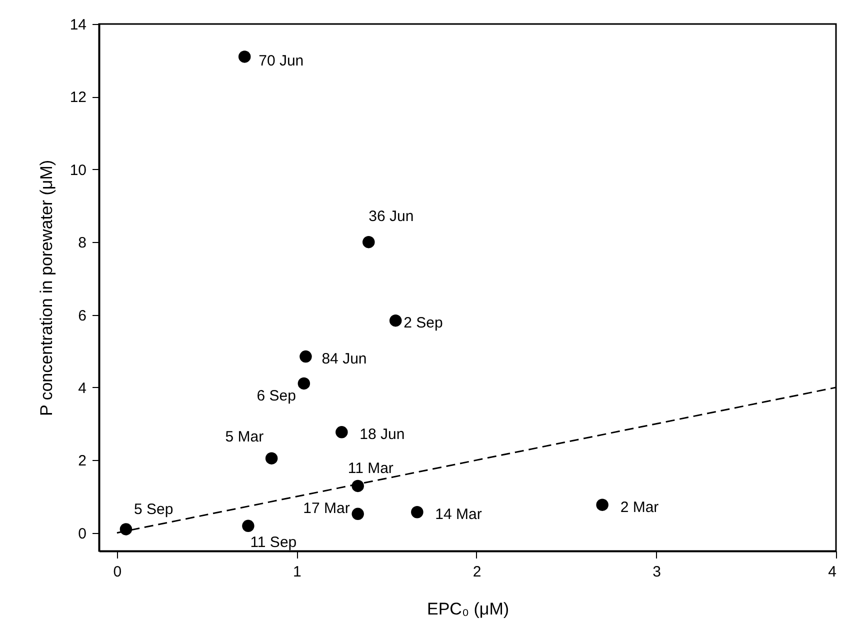 Image resolution: width=864 pixels, height=643 pixels. Describe the element at coordinates (46, 288) in the screenshot. I see `y-axis-title: P concentration in porewater (μM)` at that location.